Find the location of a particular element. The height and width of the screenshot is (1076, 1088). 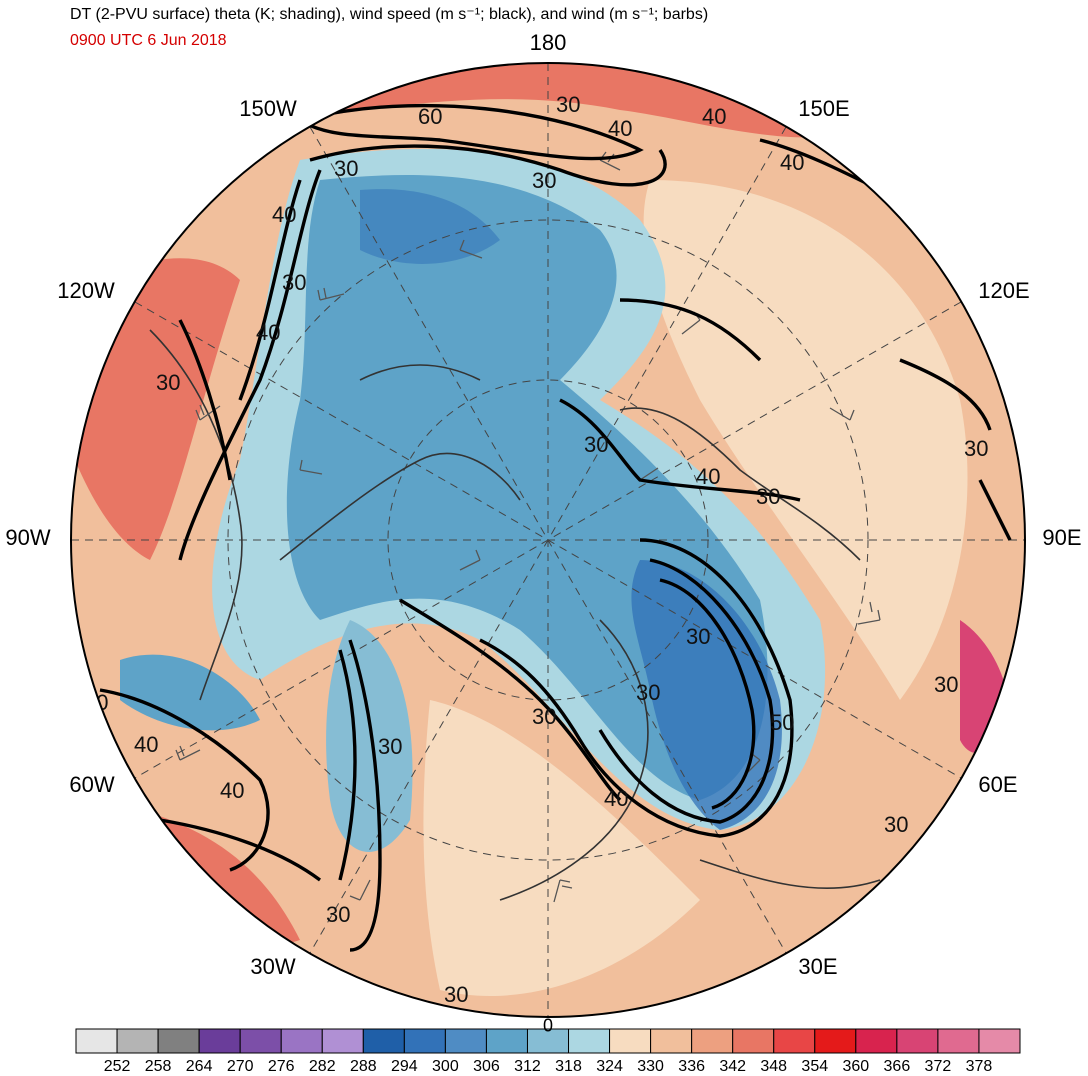

contour-label-25: 30 is located at coordinates (338, 914).